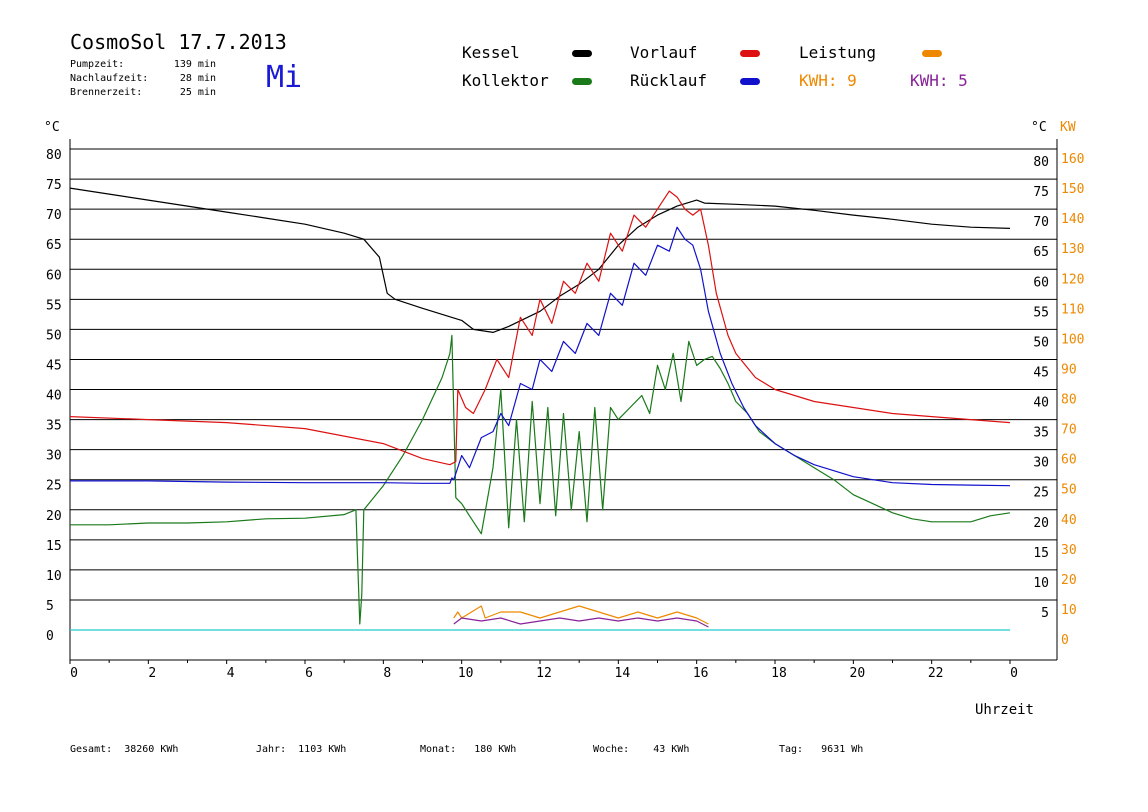  I want to click on stat-day: Tag: 9631 Wh, so click(821, 749).